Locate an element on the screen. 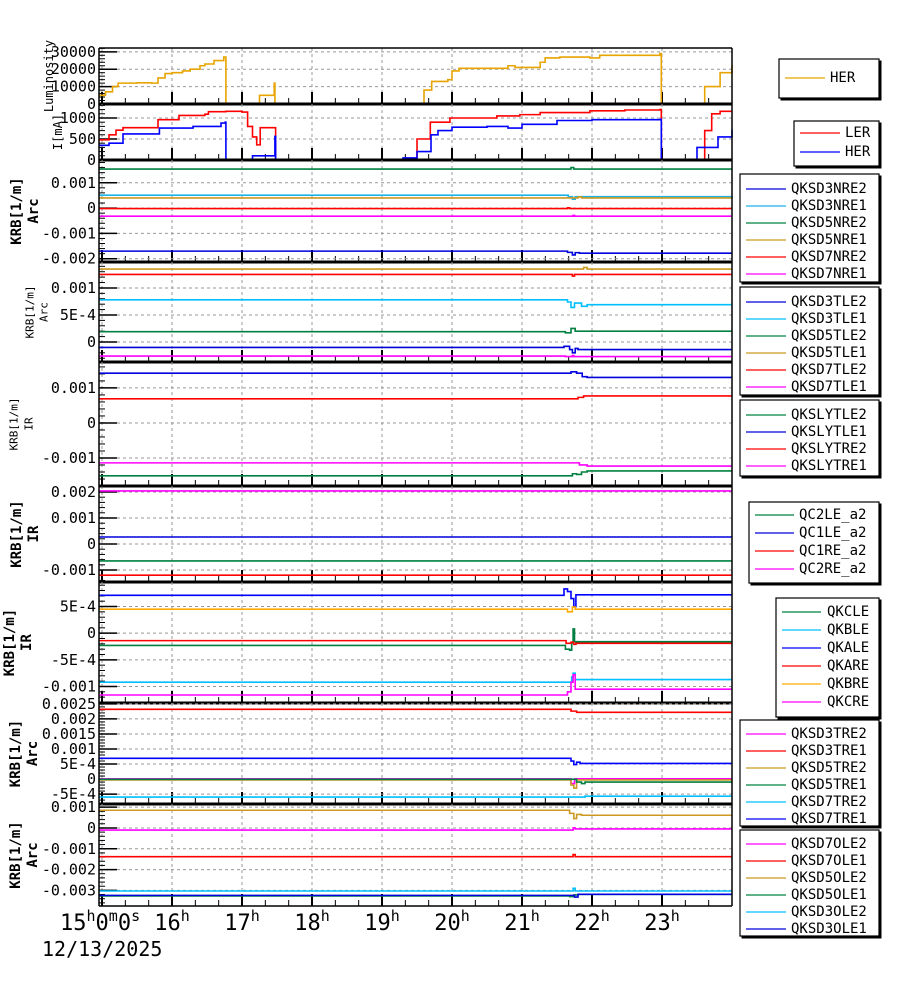  x-tick-unit: h is located at coordinates (325, 916).